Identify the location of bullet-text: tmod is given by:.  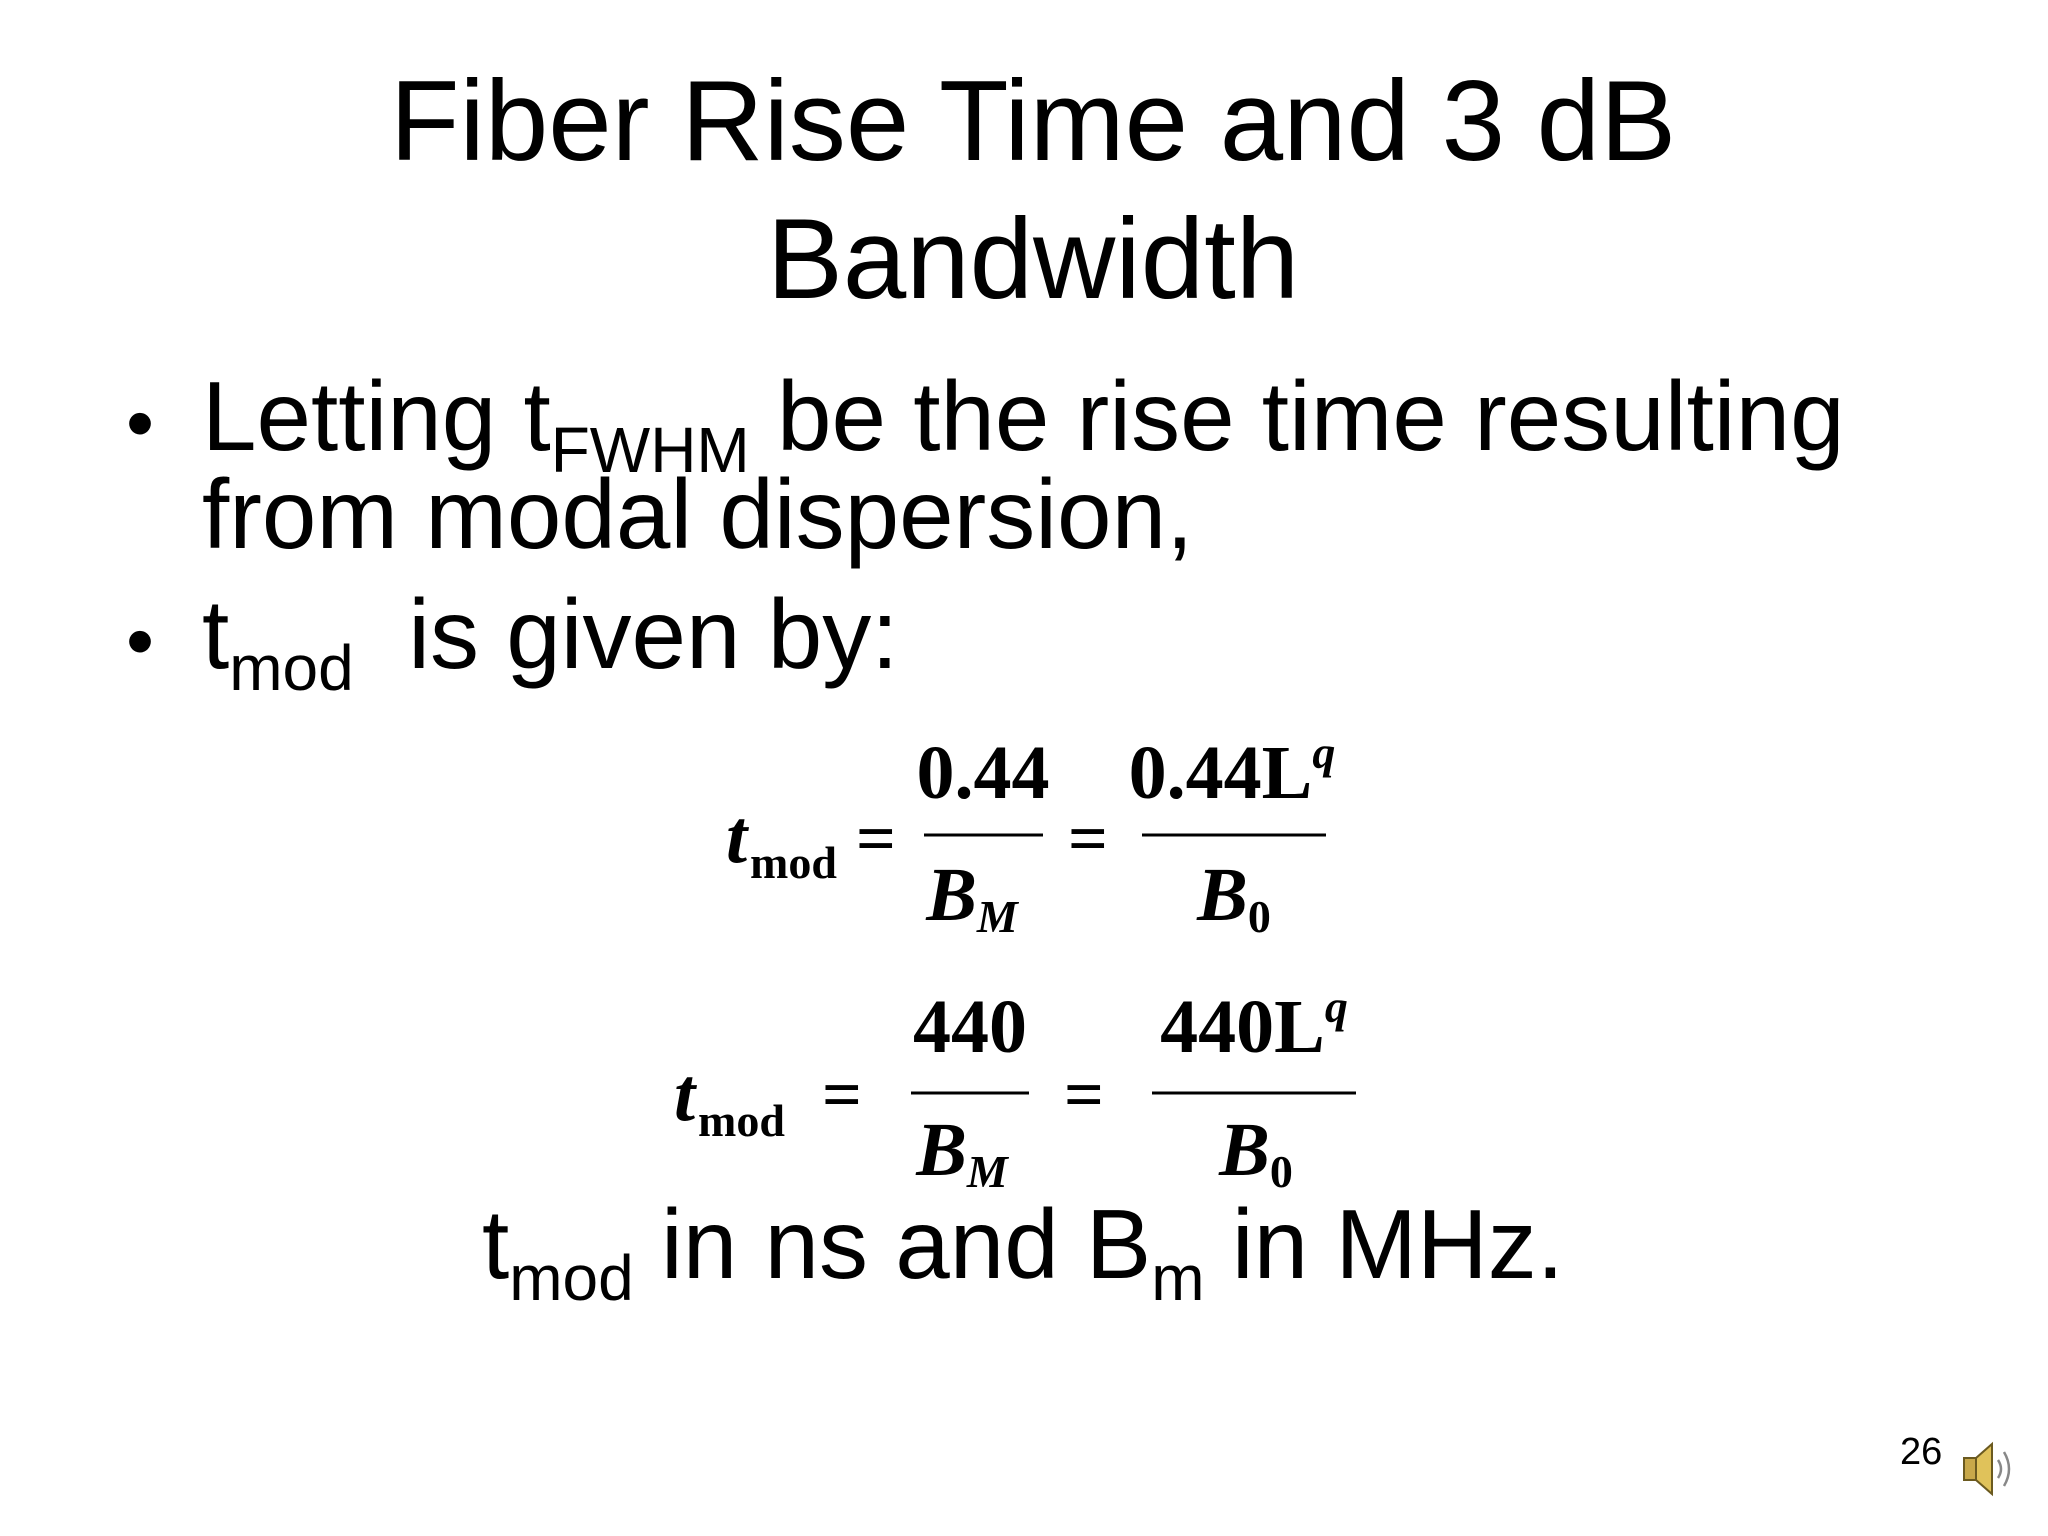
(550, 641).